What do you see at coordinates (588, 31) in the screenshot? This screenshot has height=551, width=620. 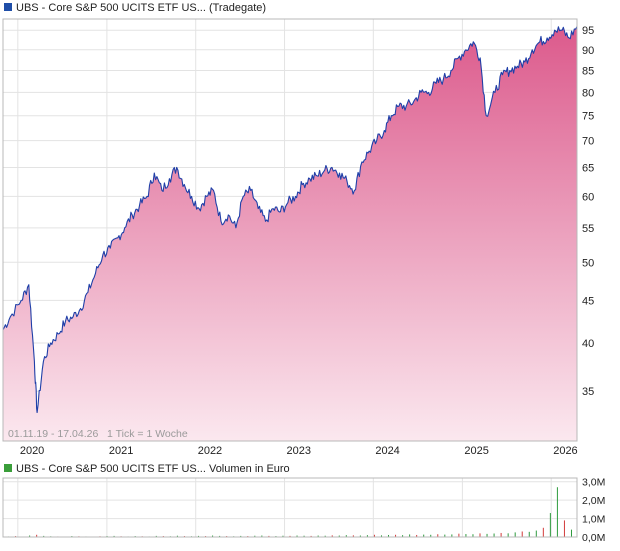 I see `price-y-tick-label: 95` at bounding box center [588, 31].